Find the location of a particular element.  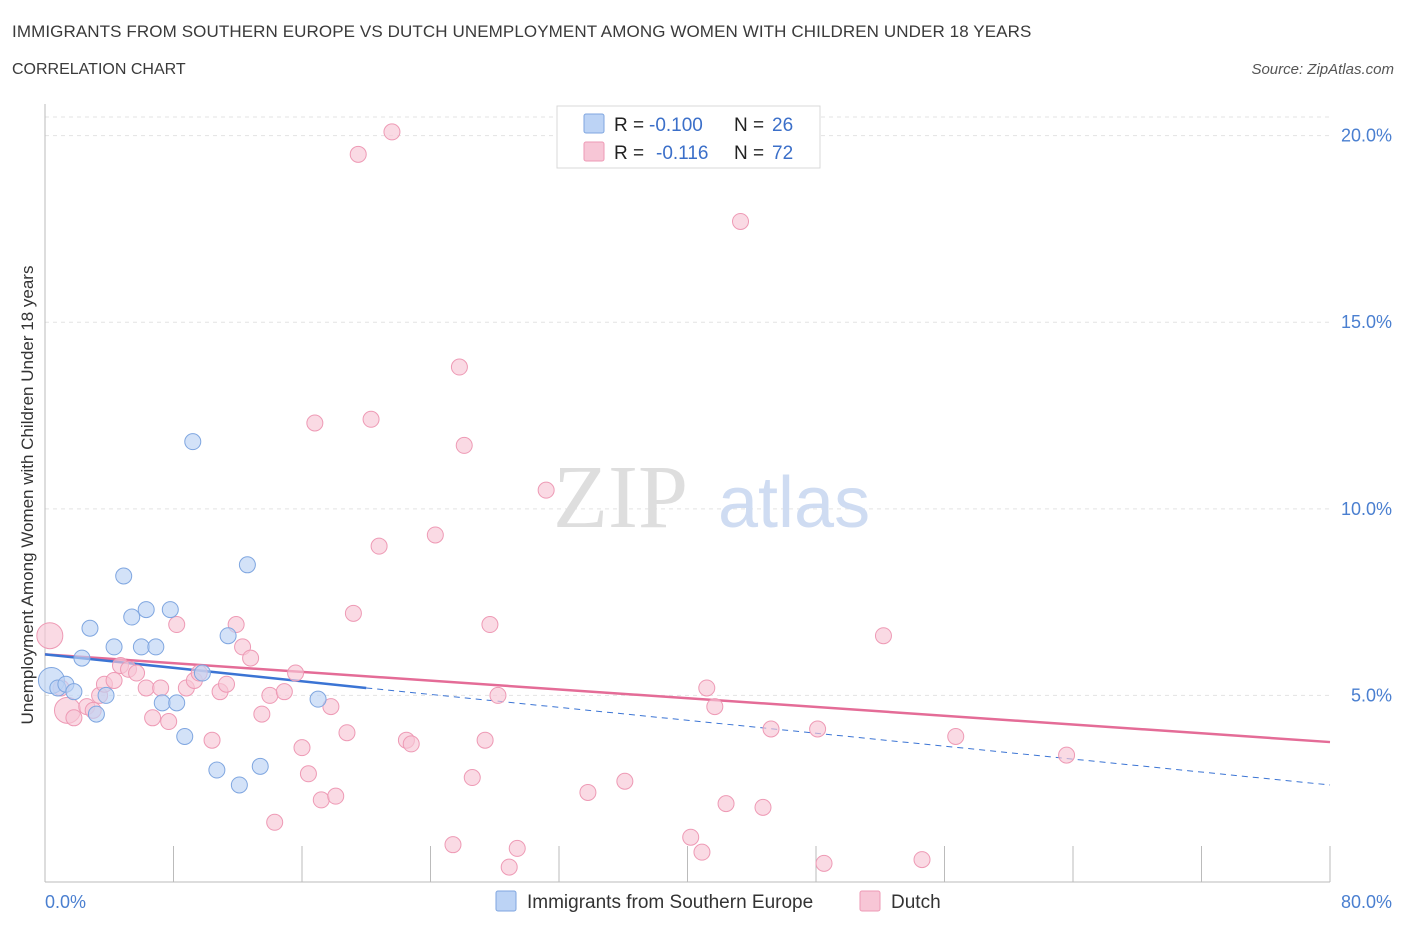

series-legend: Immigrants from Southern Europe Dutch is located at coordinates (718, 901).